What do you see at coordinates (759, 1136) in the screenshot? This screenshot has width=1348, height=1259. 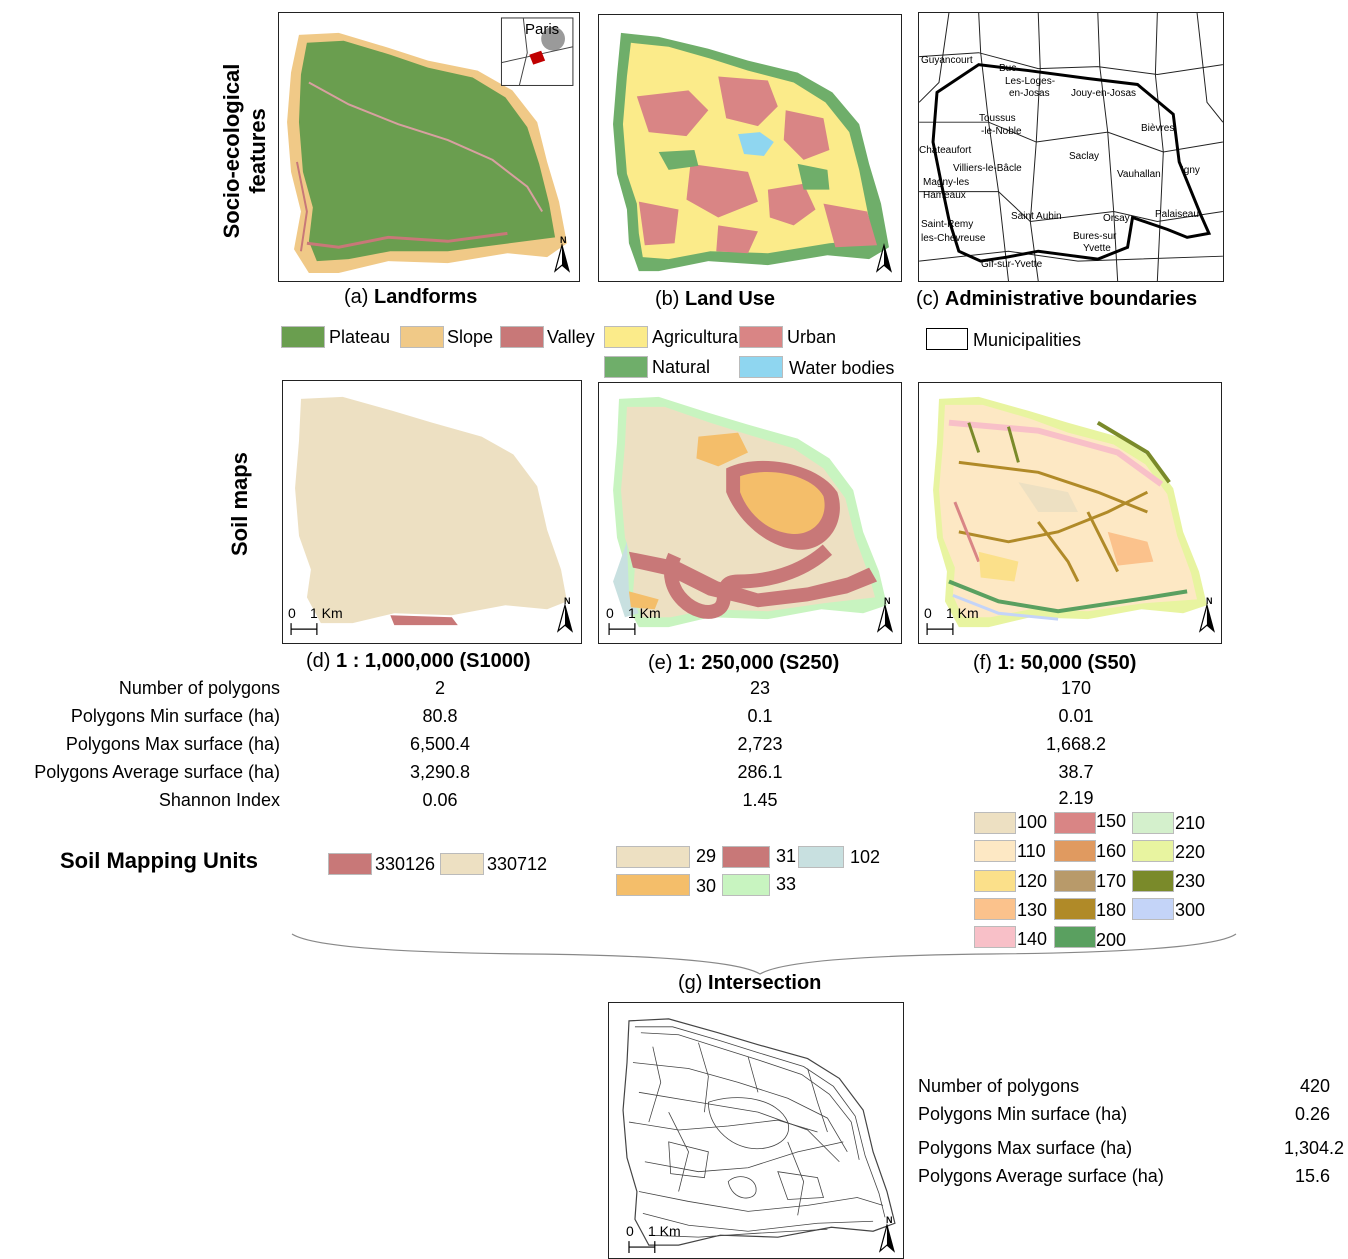 I see `intersection-map-graphic` at bounding box center [759, 1136].